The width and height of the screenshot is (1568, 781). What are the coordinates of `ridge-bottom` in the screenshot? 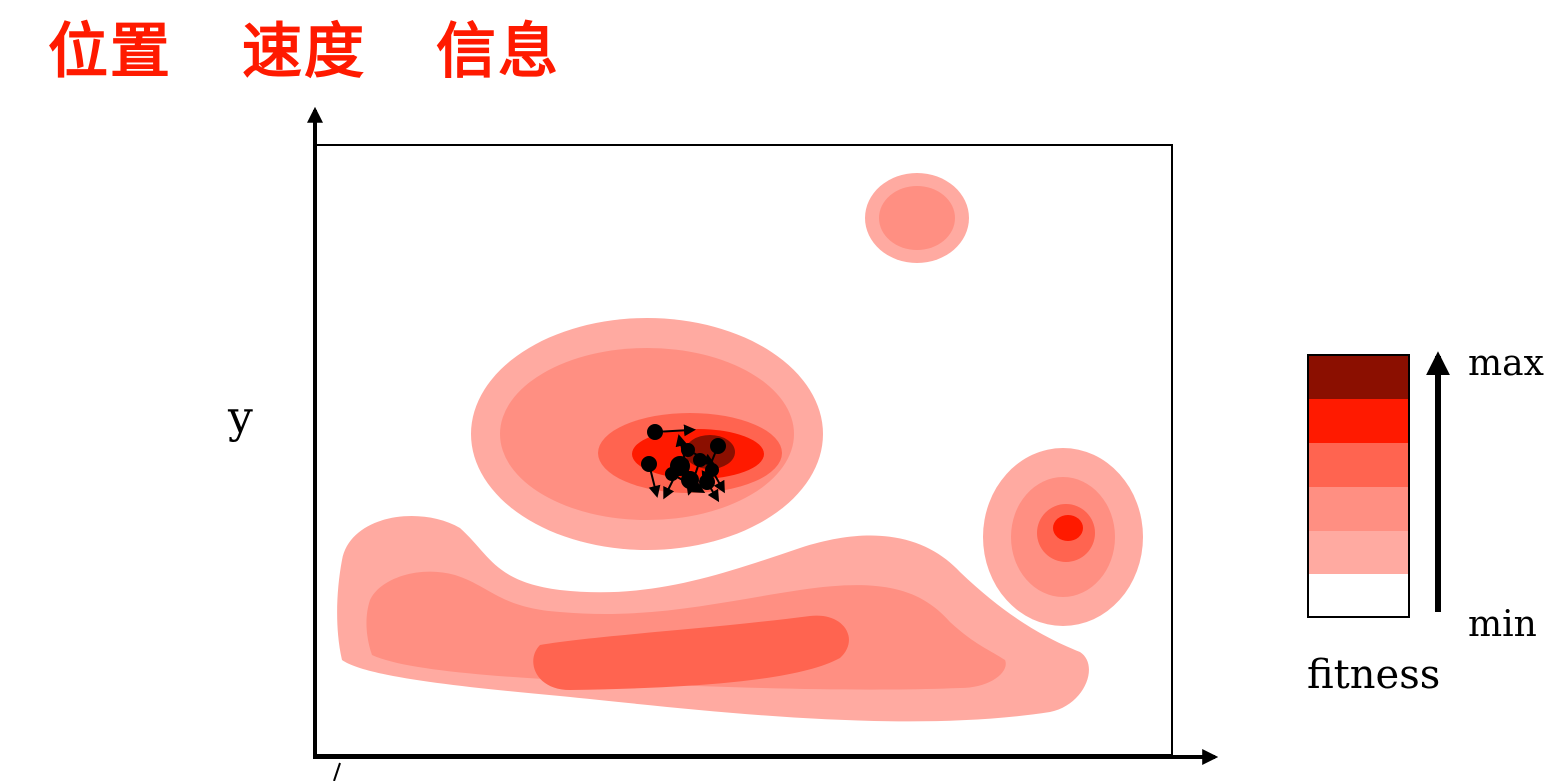 It's located at (713, 619).